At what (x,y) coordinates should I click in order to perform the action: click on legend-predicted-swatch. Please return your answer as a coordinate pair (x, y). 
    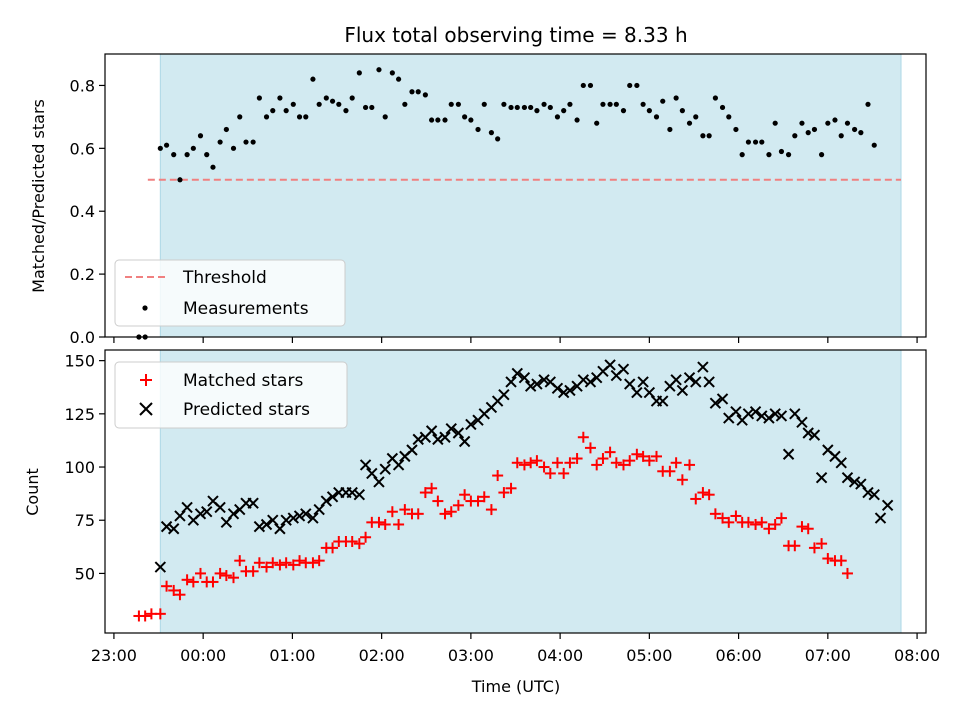
    Looking at the image, I should click on (146, 409).